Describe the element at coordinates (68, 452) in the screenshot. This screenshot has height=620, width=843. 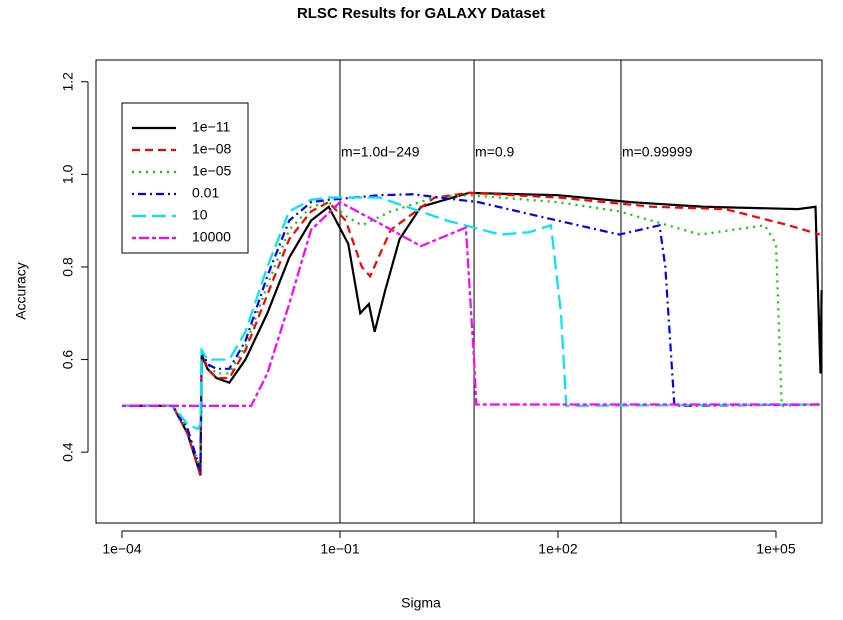
I see `y-tick-label: 0.4` at that location.